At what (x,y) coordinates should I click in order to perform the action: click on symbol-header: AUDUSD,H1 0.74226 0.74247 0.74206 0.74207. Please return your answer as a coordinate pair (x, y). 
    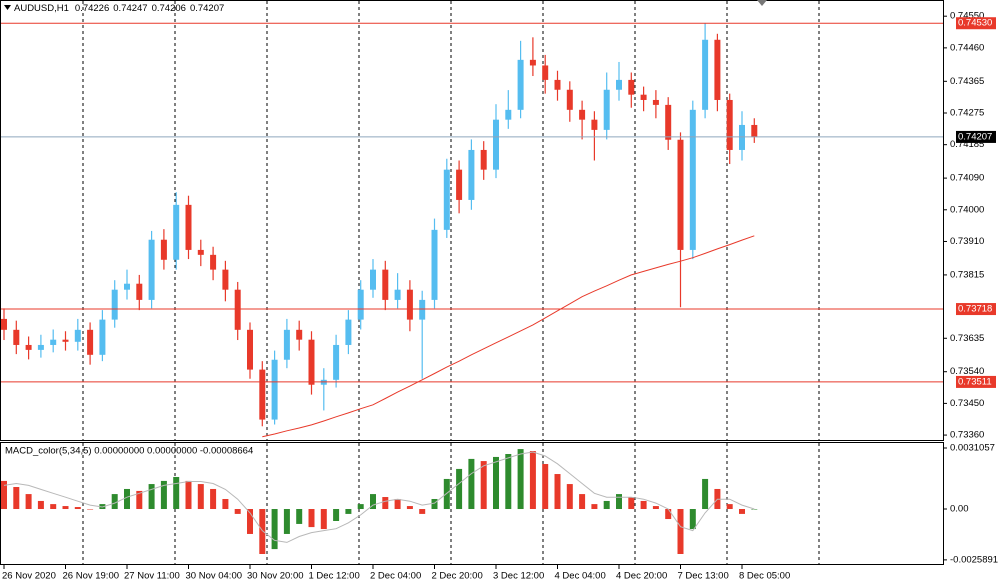
    Looking at the image, I should click on (119, 8).